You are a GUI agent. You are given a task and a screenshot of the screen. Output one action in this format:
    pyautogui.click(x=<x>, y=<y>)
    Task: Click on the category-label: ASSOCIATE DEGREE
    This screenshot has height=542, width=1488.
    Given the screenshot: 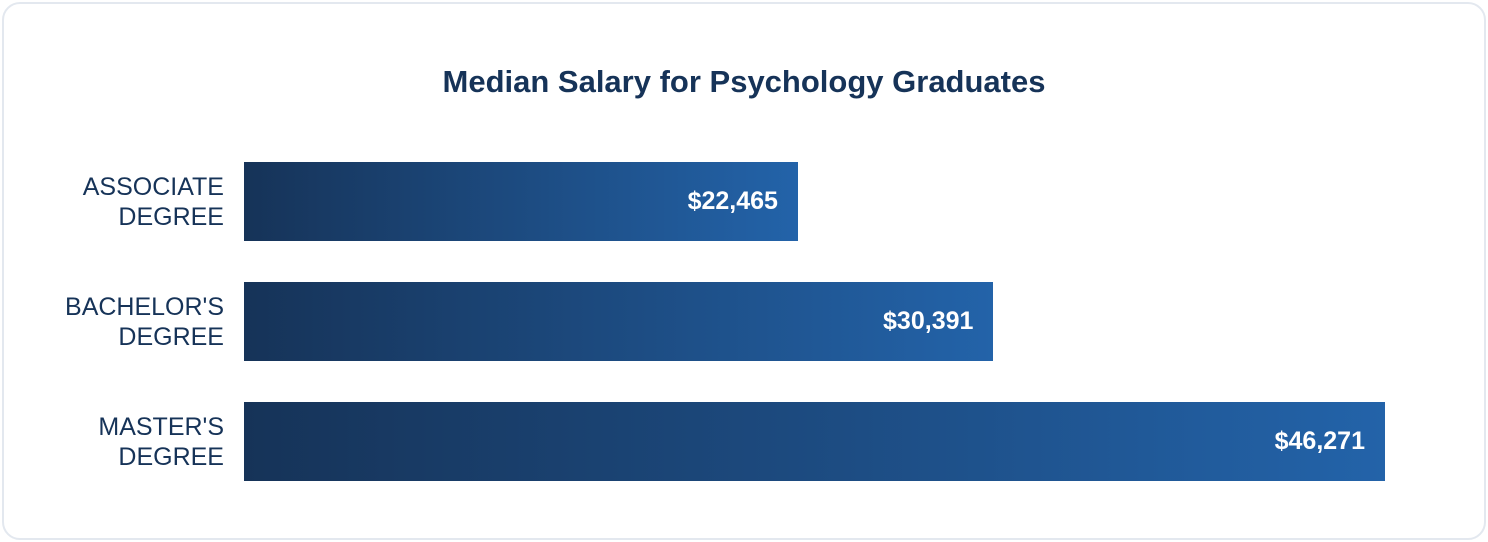 What is the action you would take?
    pyautogui.click(x=153, y=202)
    